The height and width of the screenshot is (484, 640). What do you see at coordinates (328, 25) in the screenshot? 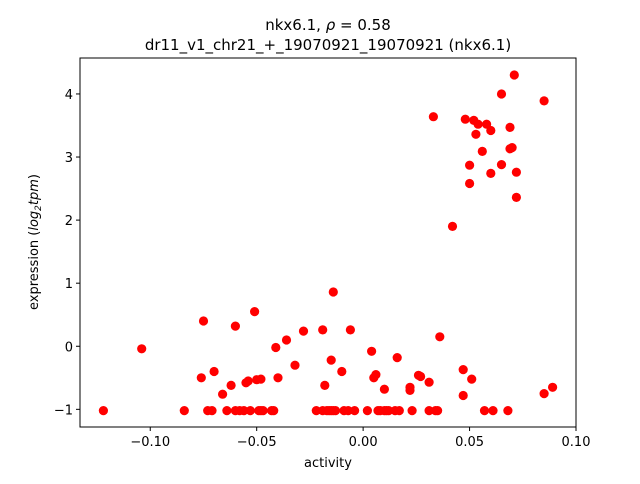
I see `chart-title-line1: nkx6.1, ρ = 0.58` at bounding box center [328, 25].